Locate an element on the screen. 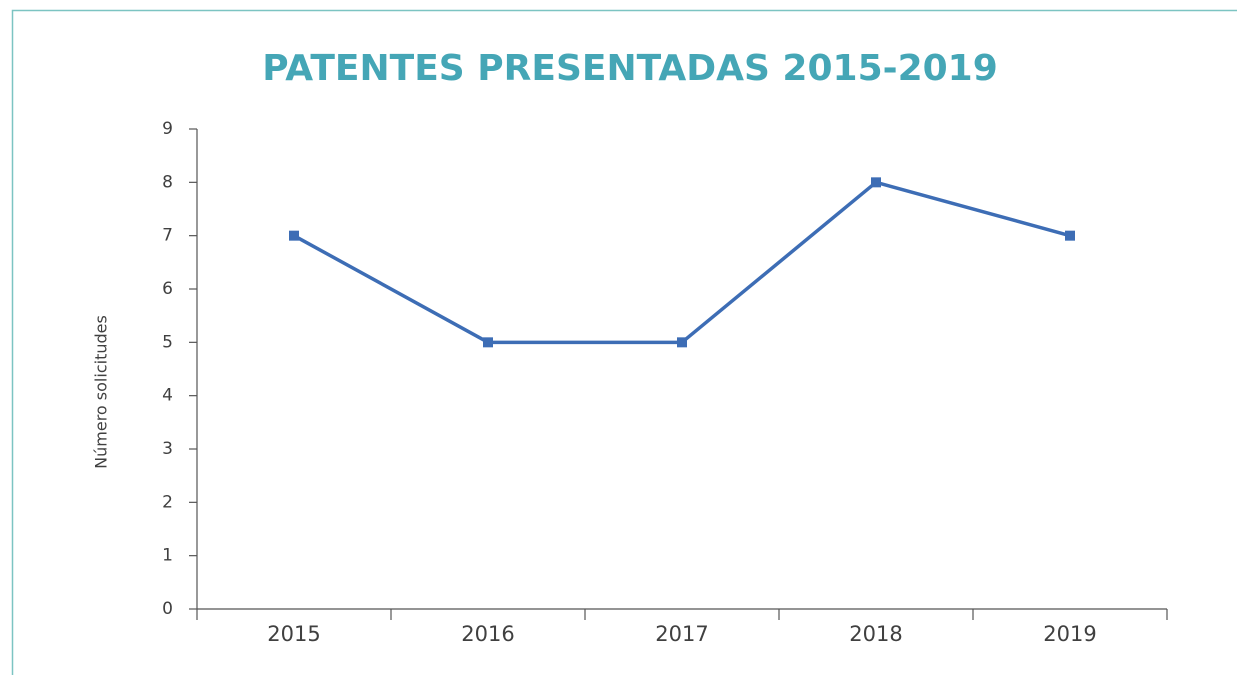 This screenshot has width=1237, height=675. x-tick-label: 2019 is located at coordinates (1069, 634).